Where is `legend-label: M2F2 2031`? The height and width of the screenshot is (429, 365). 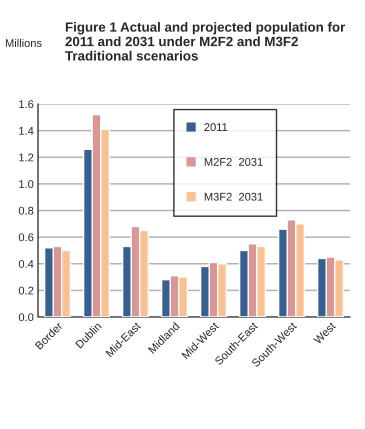 legend-label: M2F2 2031 is located at coordinates (233, 162).